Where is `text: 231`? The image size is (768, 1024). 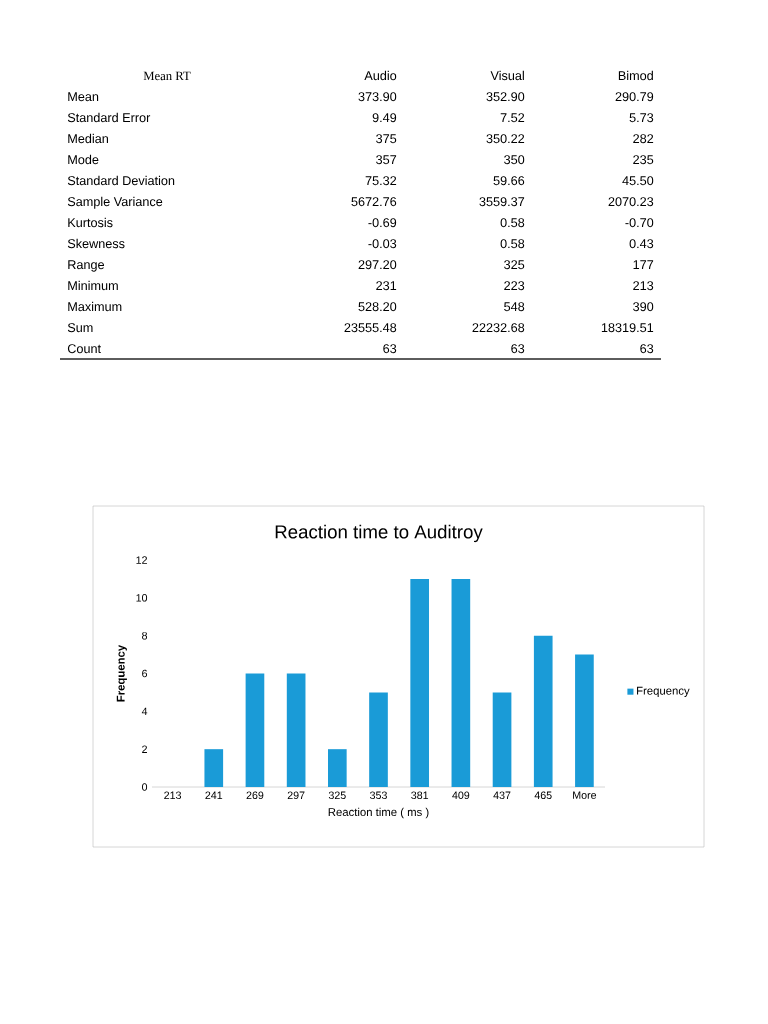
text: 231 is located at coordinates (386, 286).